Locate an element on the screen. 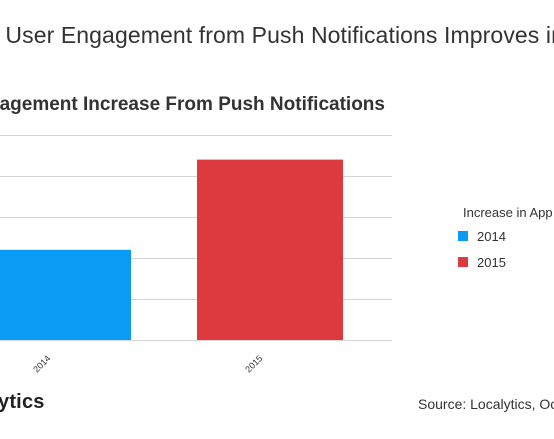  legend-title: Increase in App is located at coordinates (508, 212).